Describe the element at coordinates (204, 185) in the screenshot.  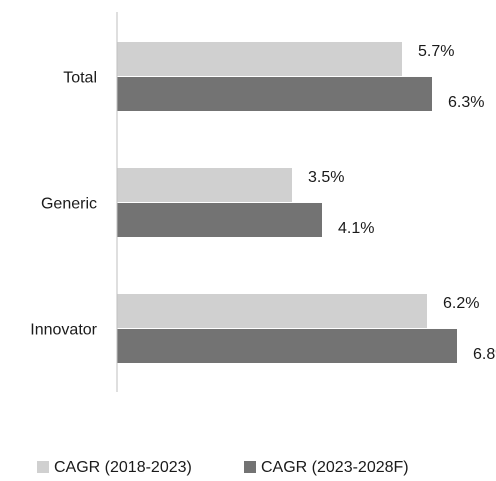
I see `bar-s0-c1` at that location.